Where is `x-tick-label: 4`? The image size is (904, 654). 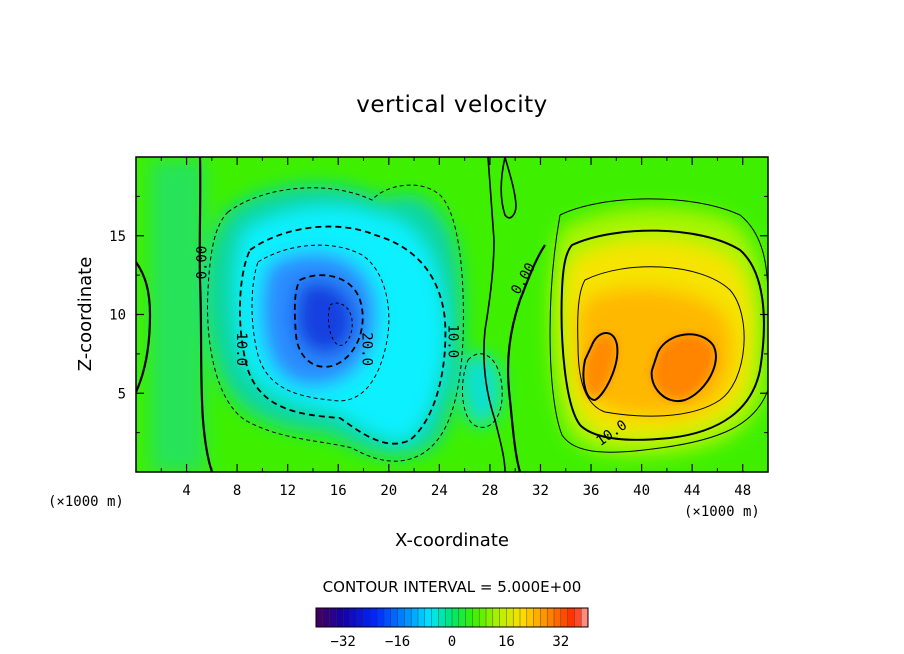
x-tick-label: 4 is located at coordinates (186, 491).